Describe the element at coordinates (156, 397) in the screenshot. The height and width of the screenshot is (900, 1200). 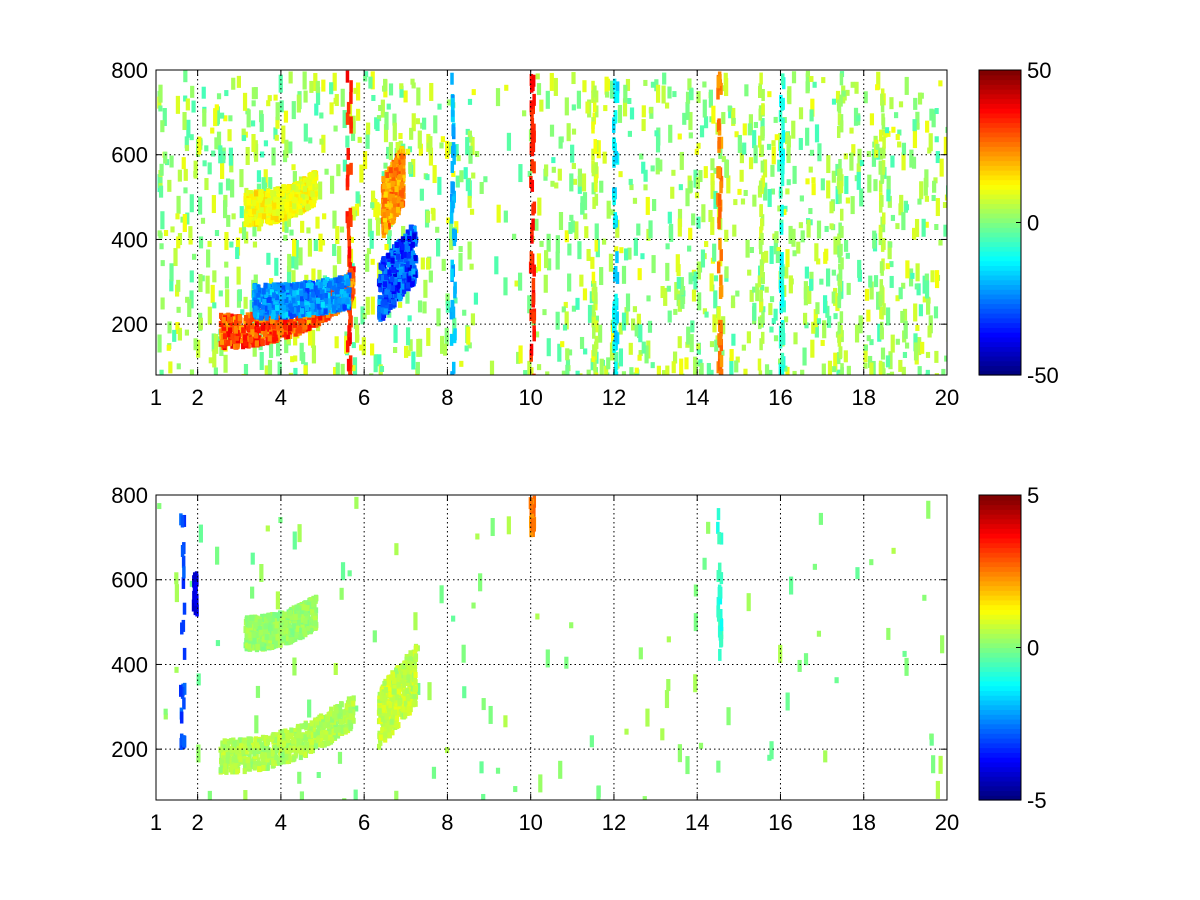
I see `x-tick-label: 1` at that location.